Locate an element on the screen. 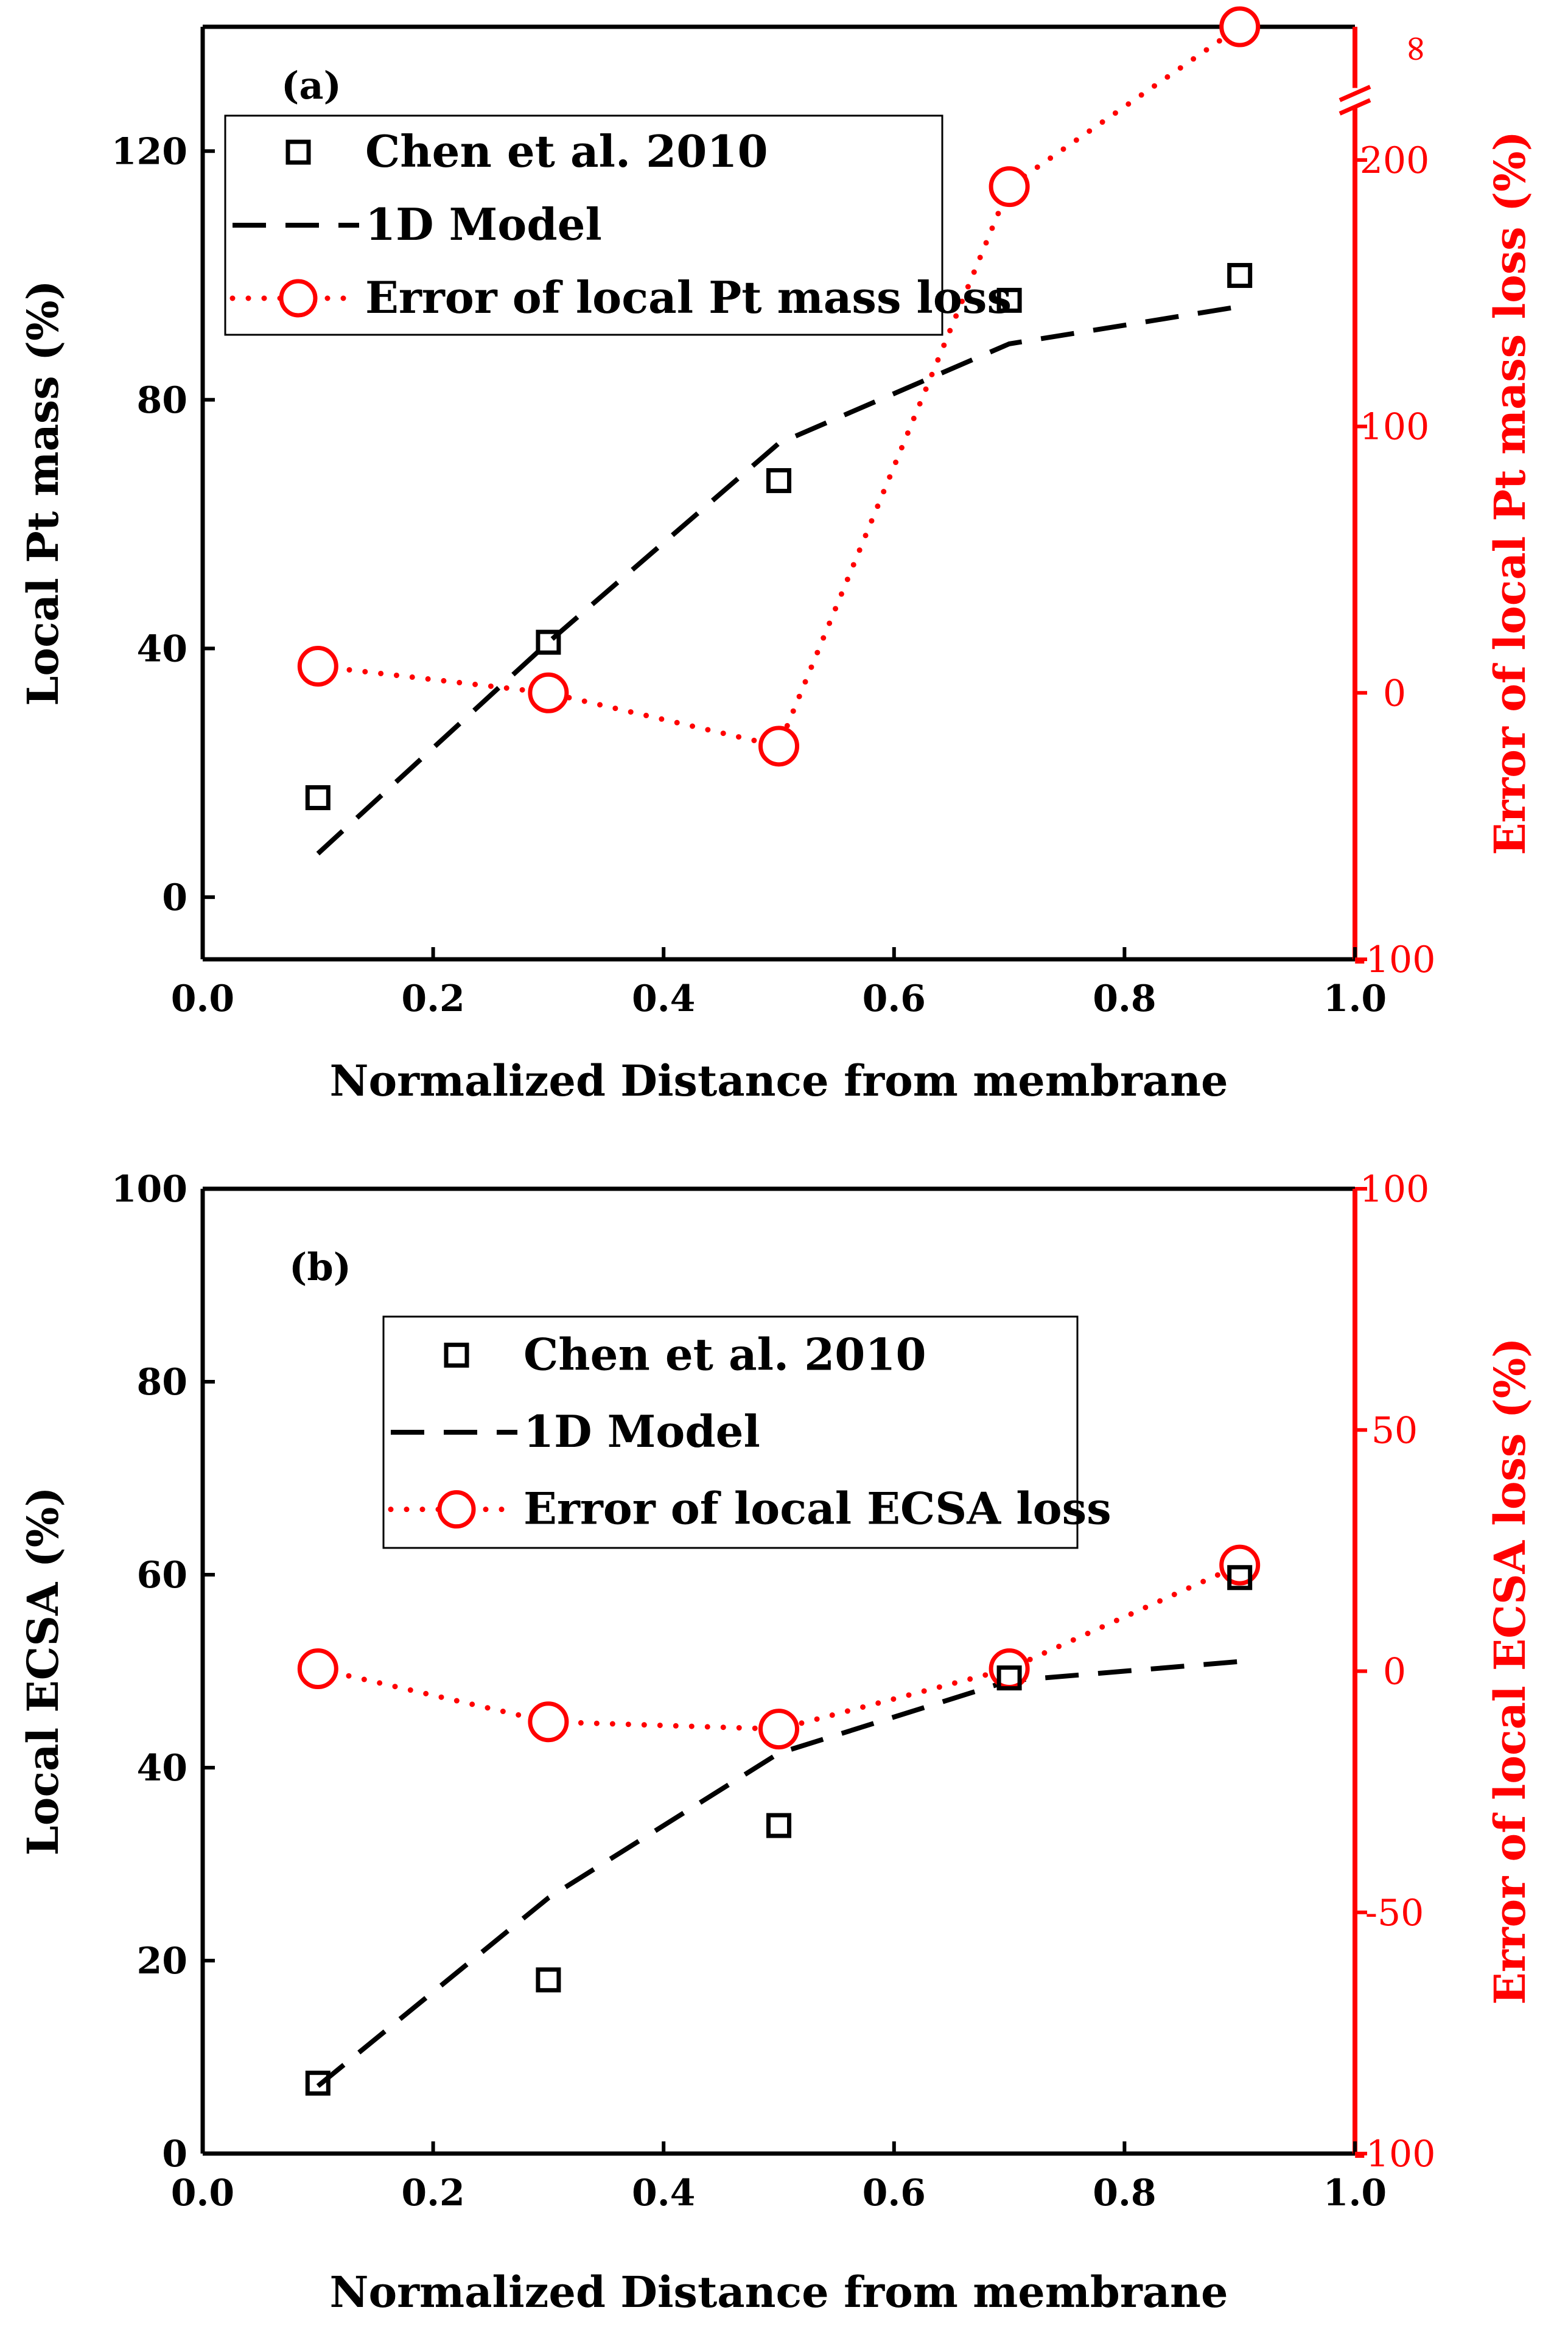 The height and width of the screenshot is (2352, 1568). y2-tick-label: 200 is located at coordinates (1395, 161).